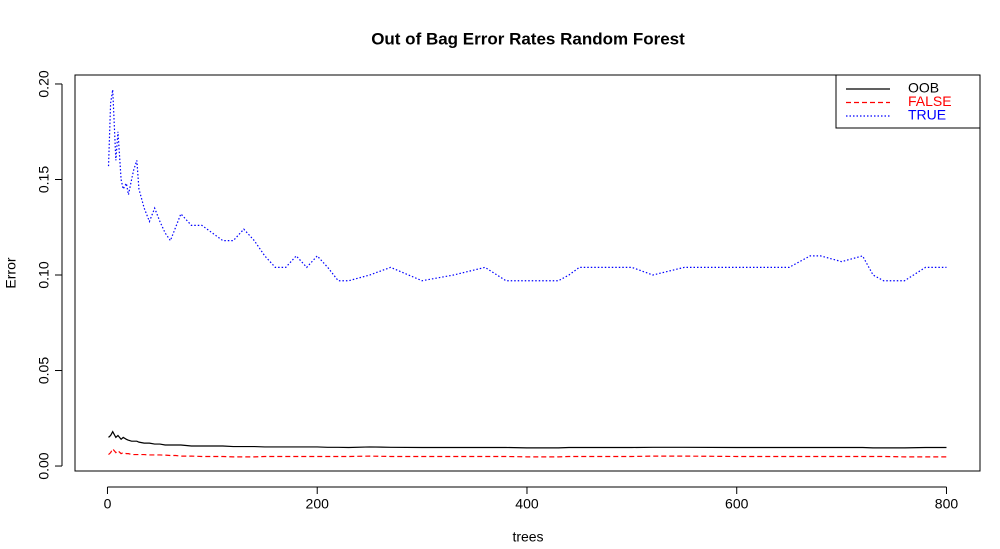 The height and width of the screenshot is (549, 1000). I want to click on y-axis-label: Error, so click(11, 272).